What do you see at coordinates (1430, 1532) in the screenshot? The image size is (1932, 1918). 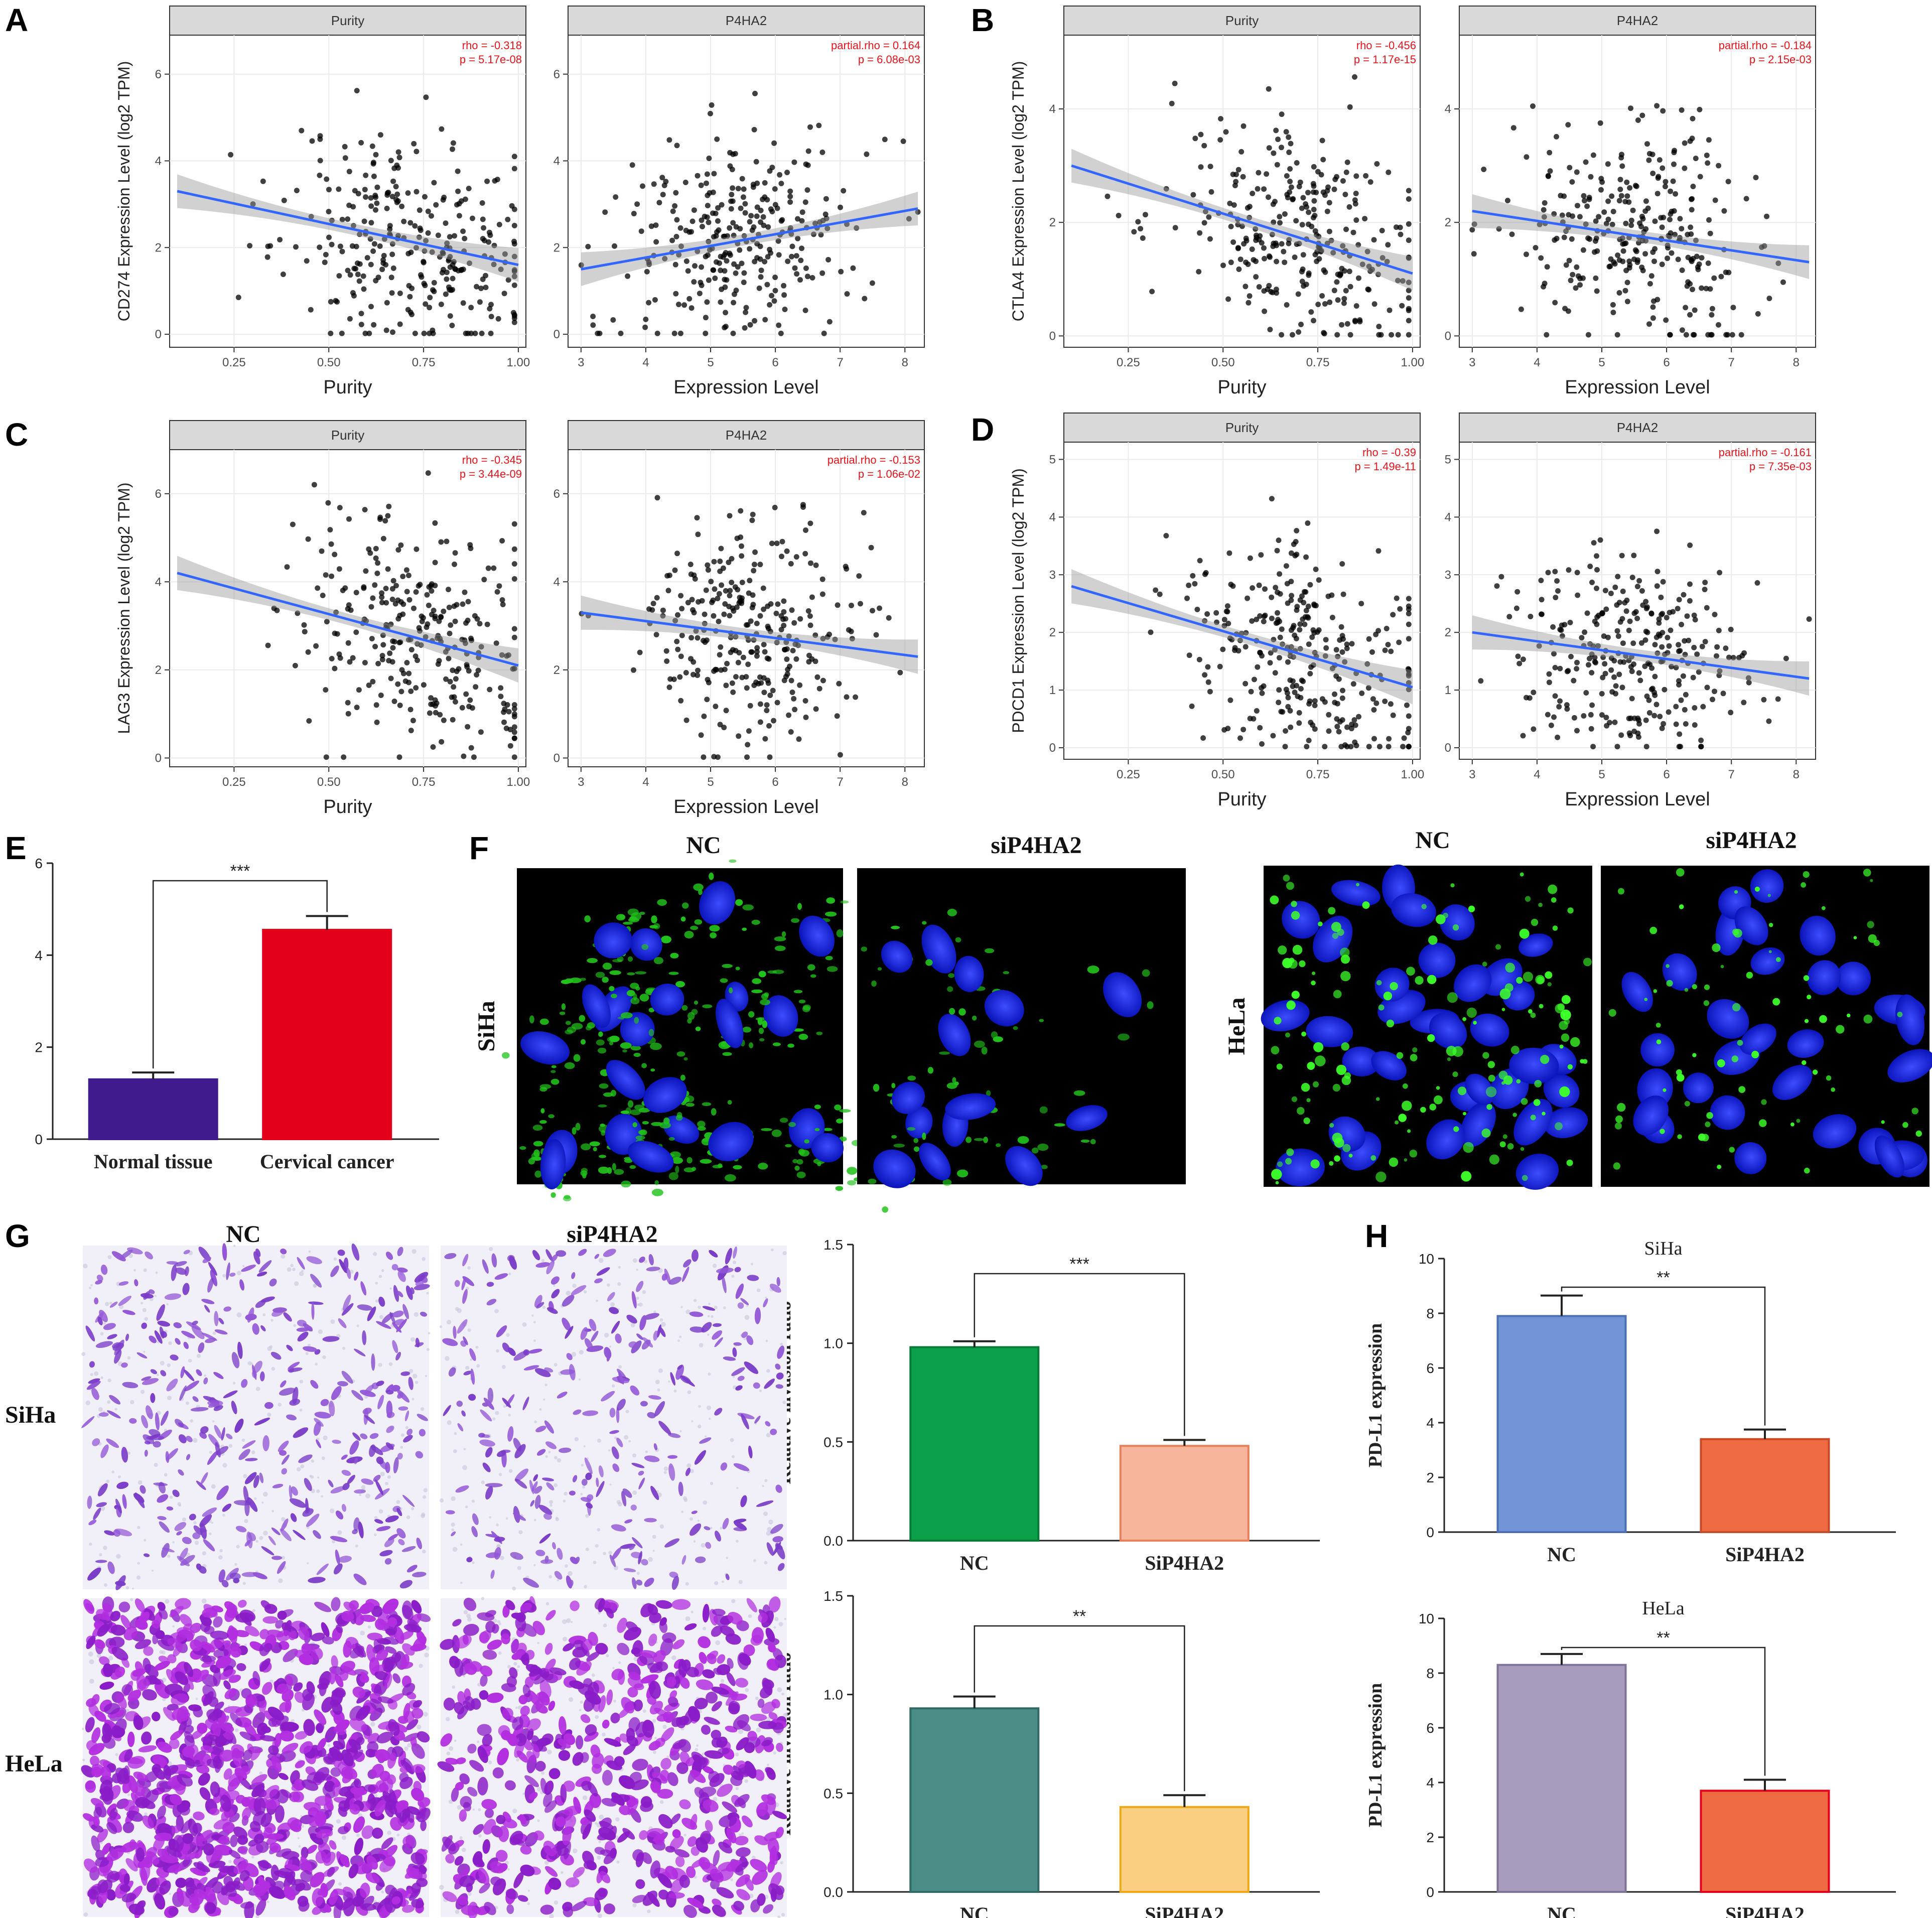 I see `y-tick-label: 0` at bounding box center [1430, 1532].